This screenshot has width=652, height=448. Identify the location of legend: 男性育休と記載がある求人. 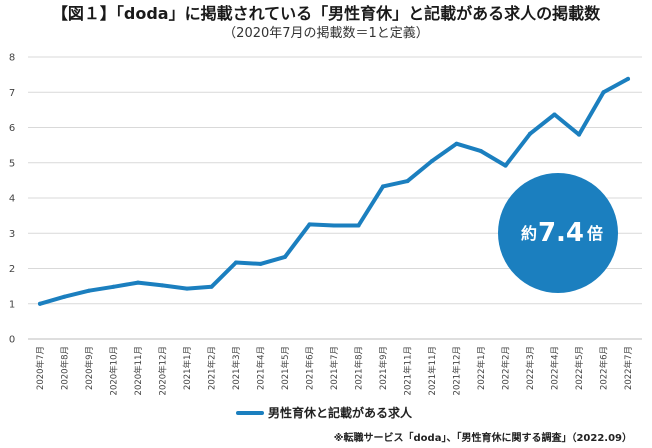
(324, 412).